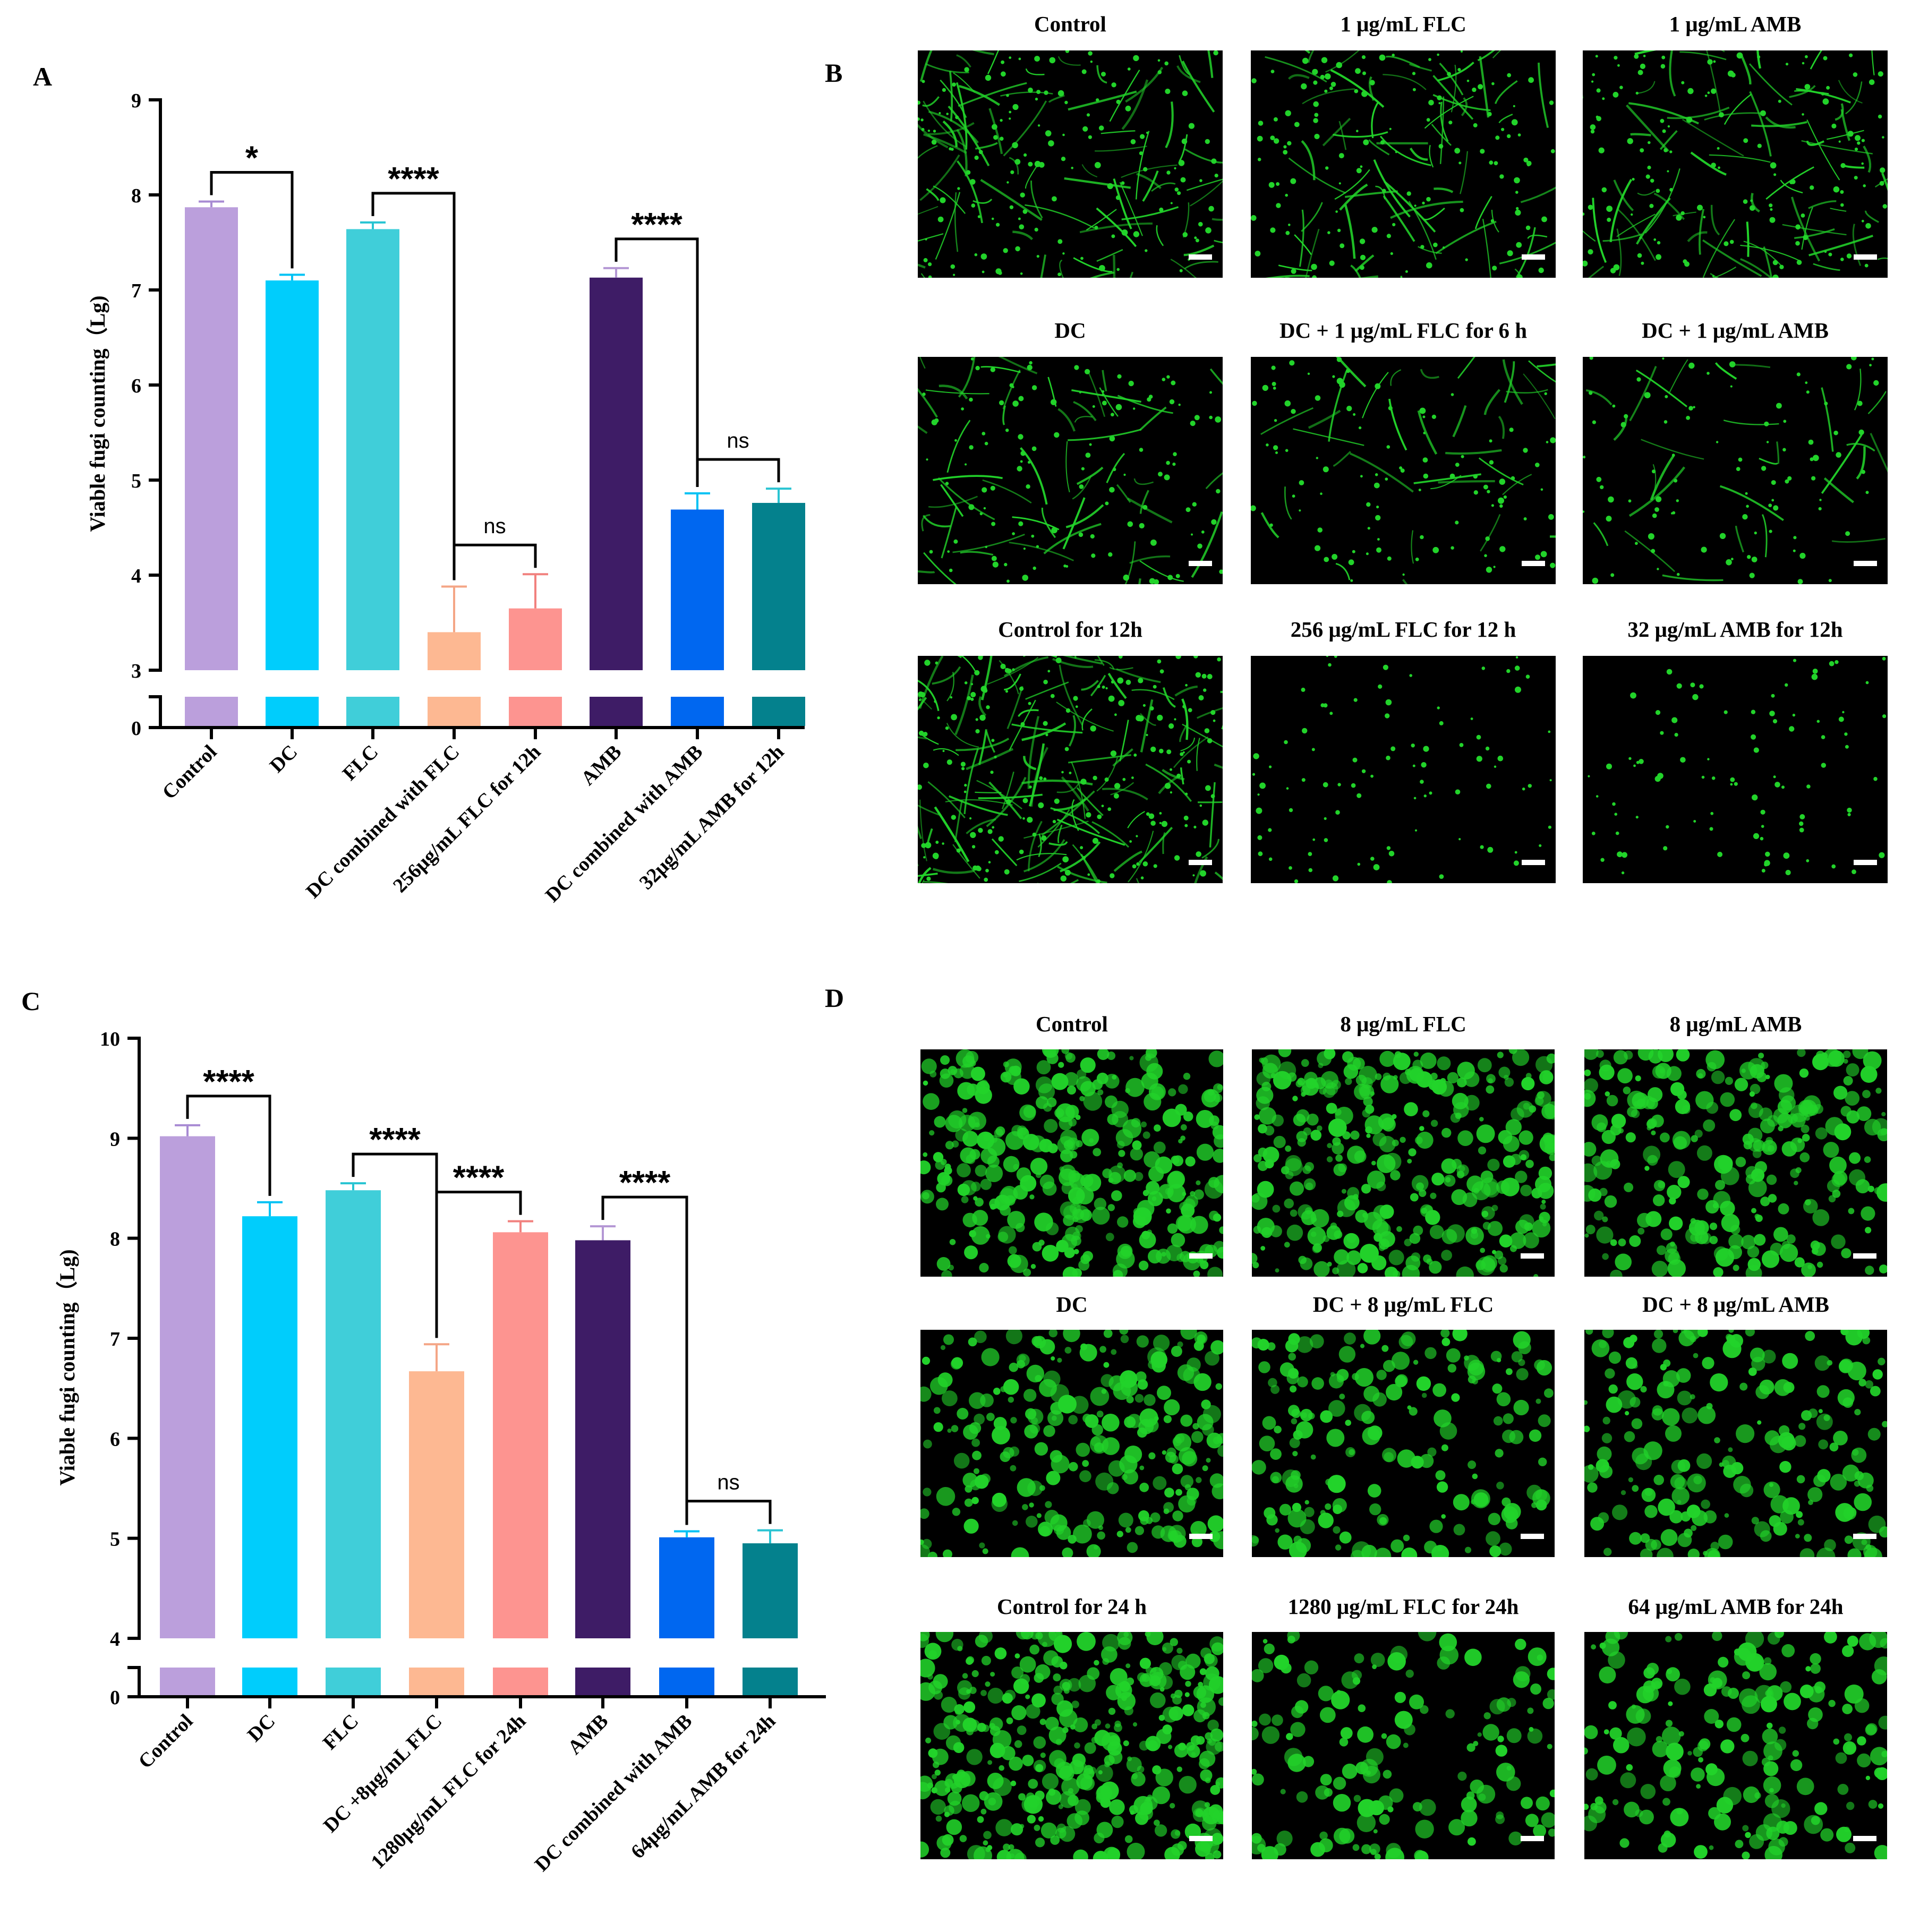 The width and height of the screenshot is (1911, 1932). What do you see at coordinates (1403, 629) in the screenshot?
I see `micrograph-title: 256 μg/mL FLC for 12 h` at bounding box center [1403, 629].